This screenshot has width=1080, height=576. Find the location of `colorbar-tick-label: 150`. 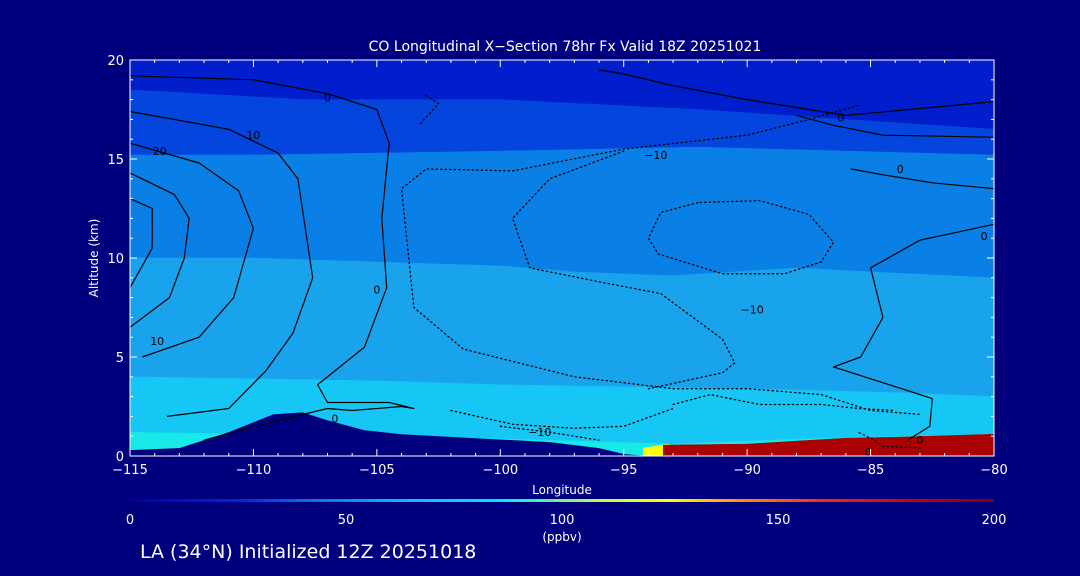

colorbar-tick-label: 150 is located at coordinates (778, 520).